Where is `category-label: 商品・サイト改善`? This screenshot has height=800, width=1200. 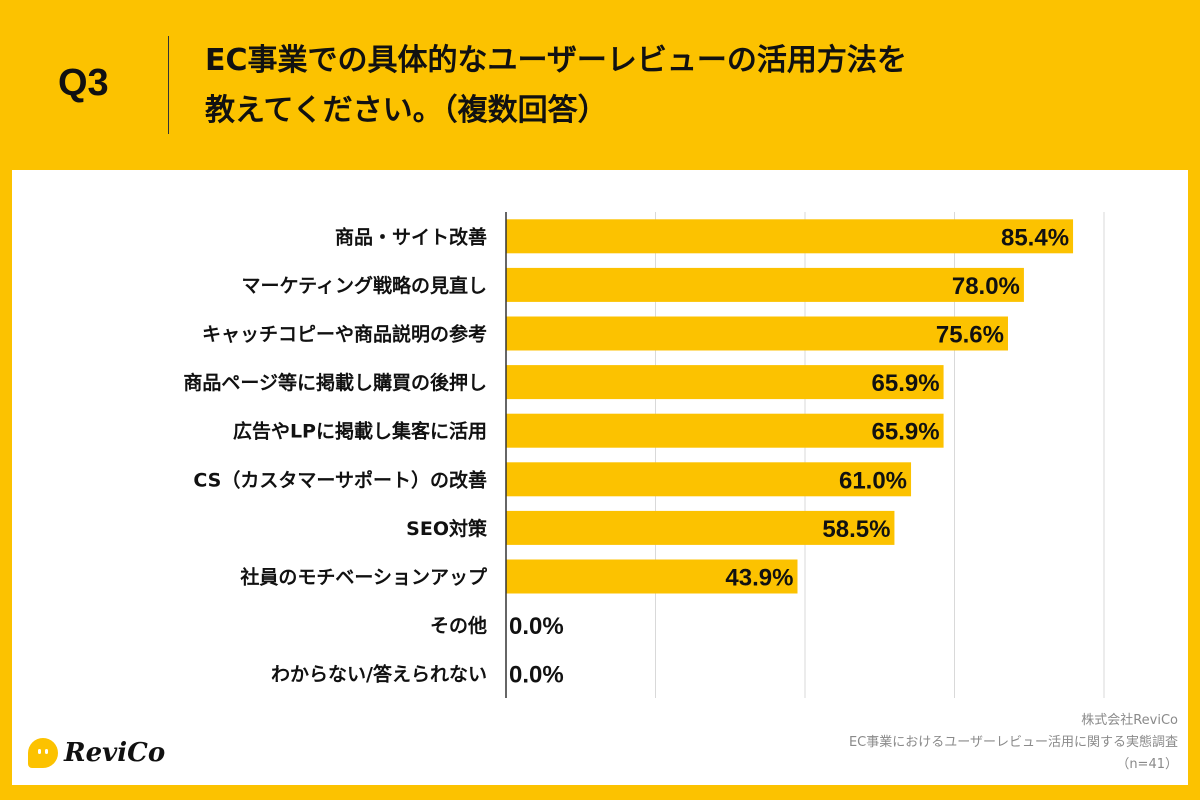
category-label: 商品・サイト改善 is located at coordinates (411, 236).